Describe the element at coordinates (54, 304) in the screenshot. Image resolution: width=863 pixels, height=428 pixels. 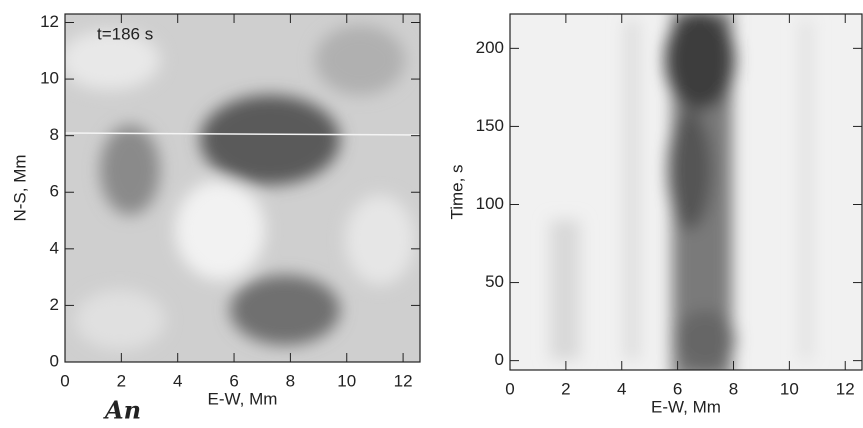
I see `y-tick-label: 2` at that location.